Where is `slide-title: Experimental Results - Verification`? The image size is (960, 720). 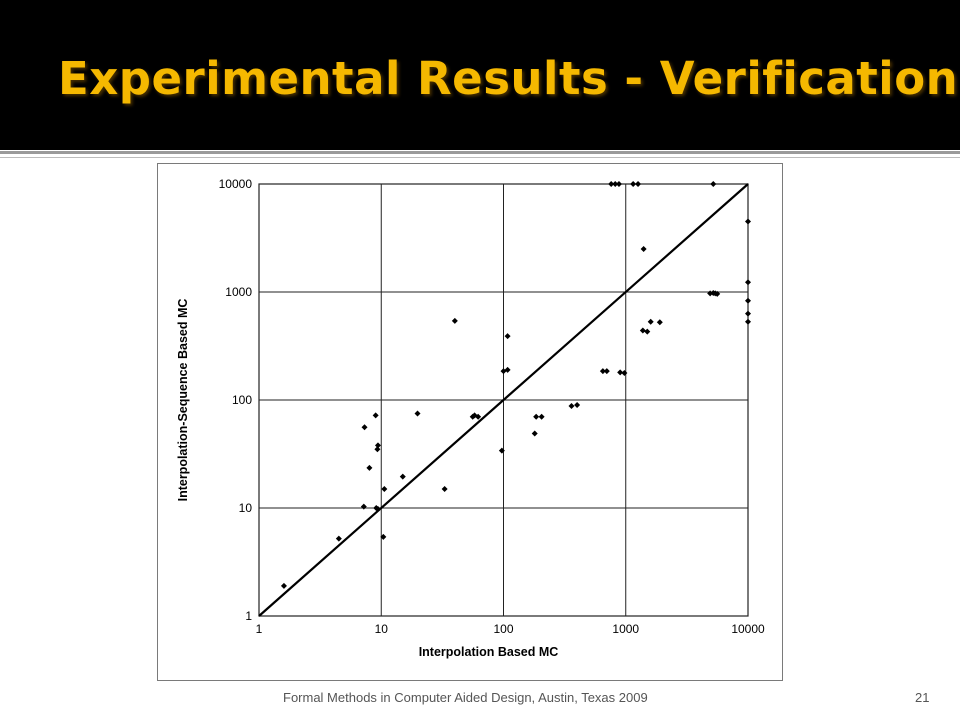 slide-title: Experimental Results - Verification is located at coordinates (508, 78).